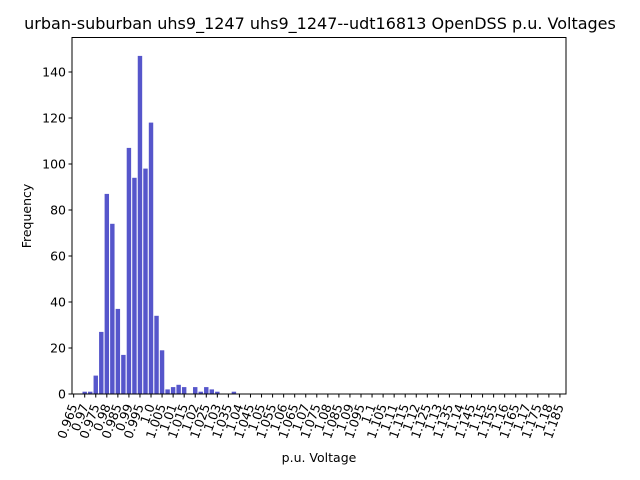  Describe the element at coordinates (58, 210) in the screenshot. I see `y-tick-label: 80` at that location.